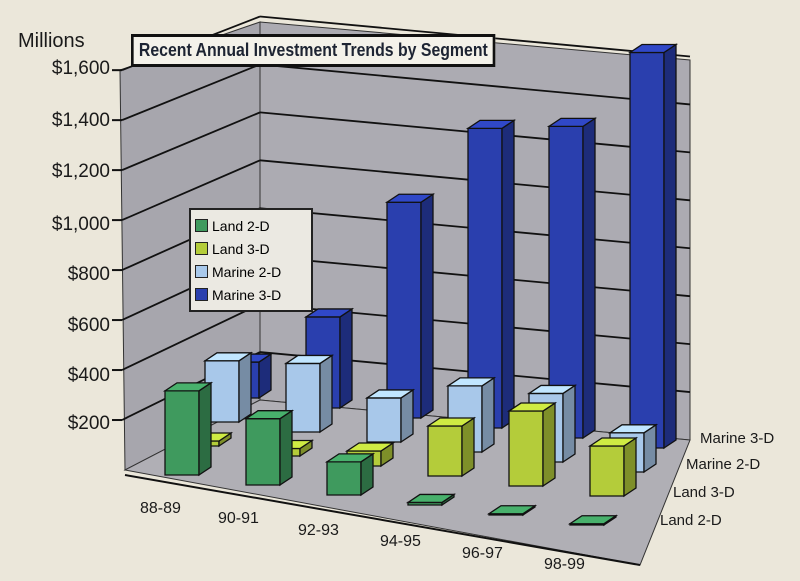 The height and width of the screenshot is (581, 800). I want to click on y-tick-label: $1,200, so click(80, 171).